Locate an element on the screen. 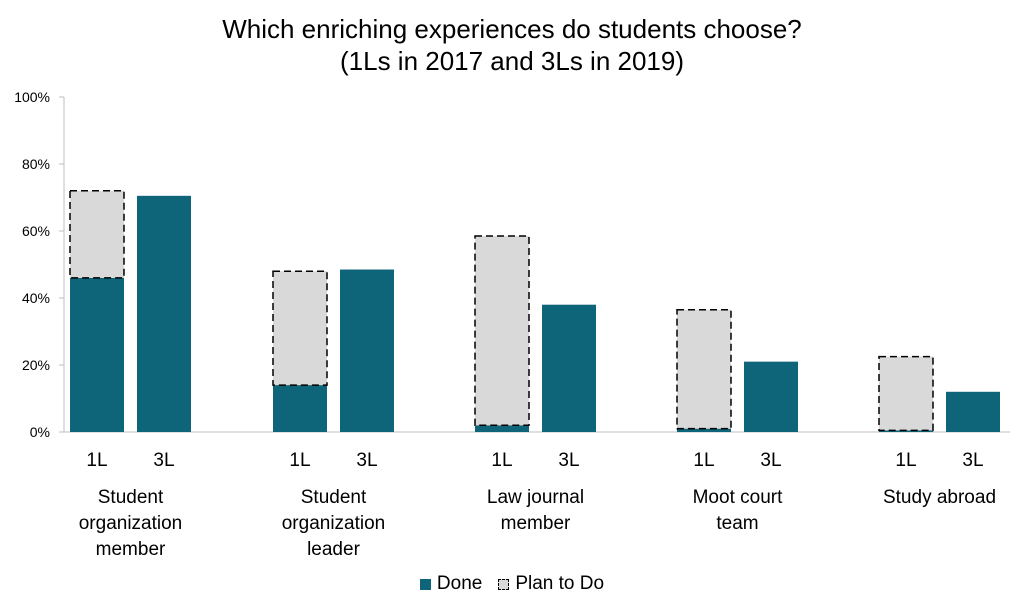  legend-item-done: Done is located at coordinates (451, 584).